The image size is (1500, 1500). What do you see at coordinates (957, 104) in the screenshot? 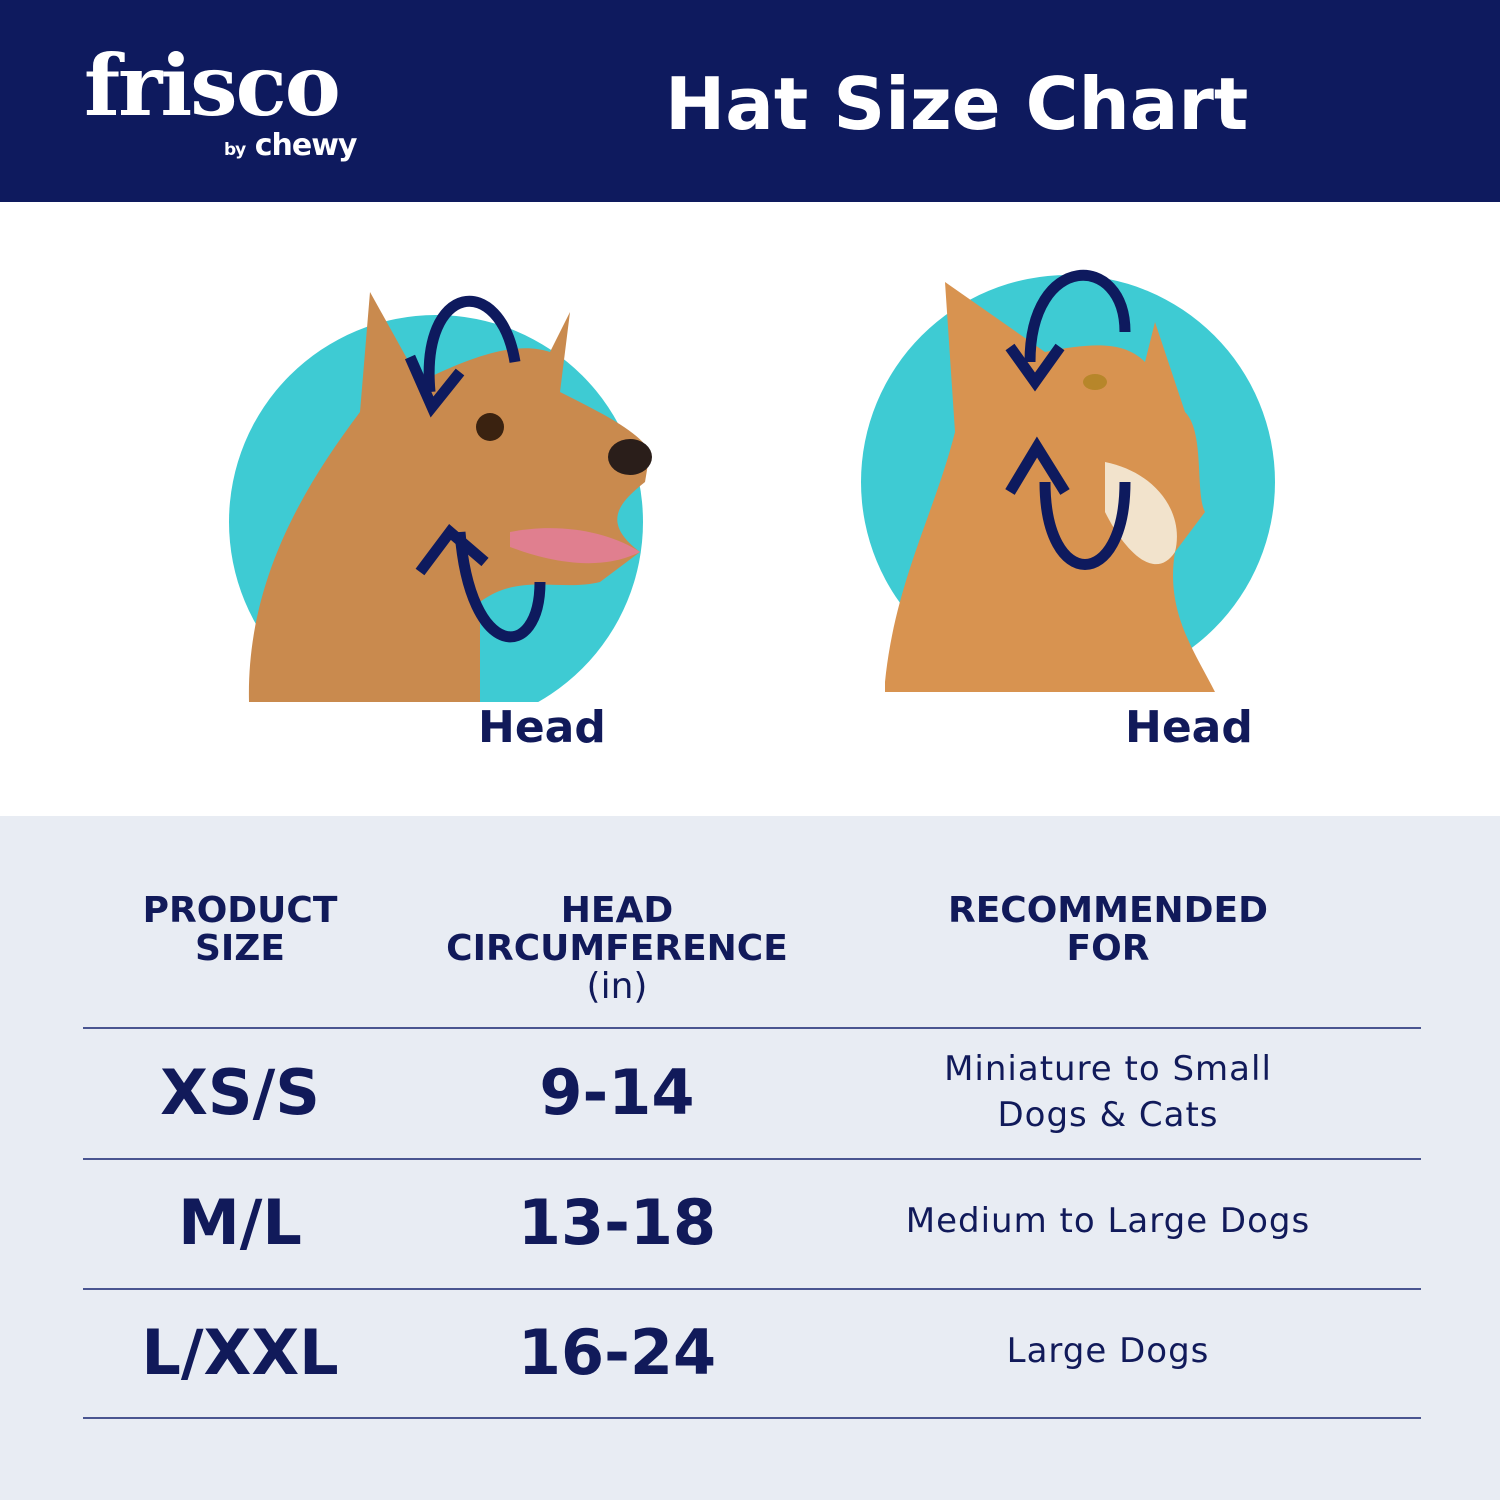
I see `page-title: Hat Size Chart` at bounding box center [957, 104].